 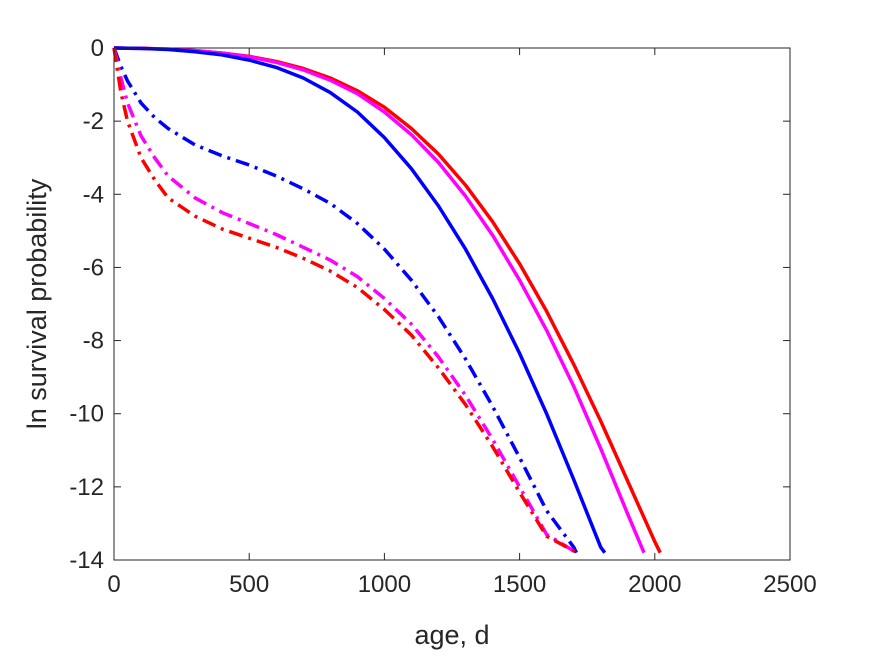 What do you see at coordinates (37, 303) in the screenshot?
I see `y-axis-label: ln survival probability` at bounding box center [37, 303].